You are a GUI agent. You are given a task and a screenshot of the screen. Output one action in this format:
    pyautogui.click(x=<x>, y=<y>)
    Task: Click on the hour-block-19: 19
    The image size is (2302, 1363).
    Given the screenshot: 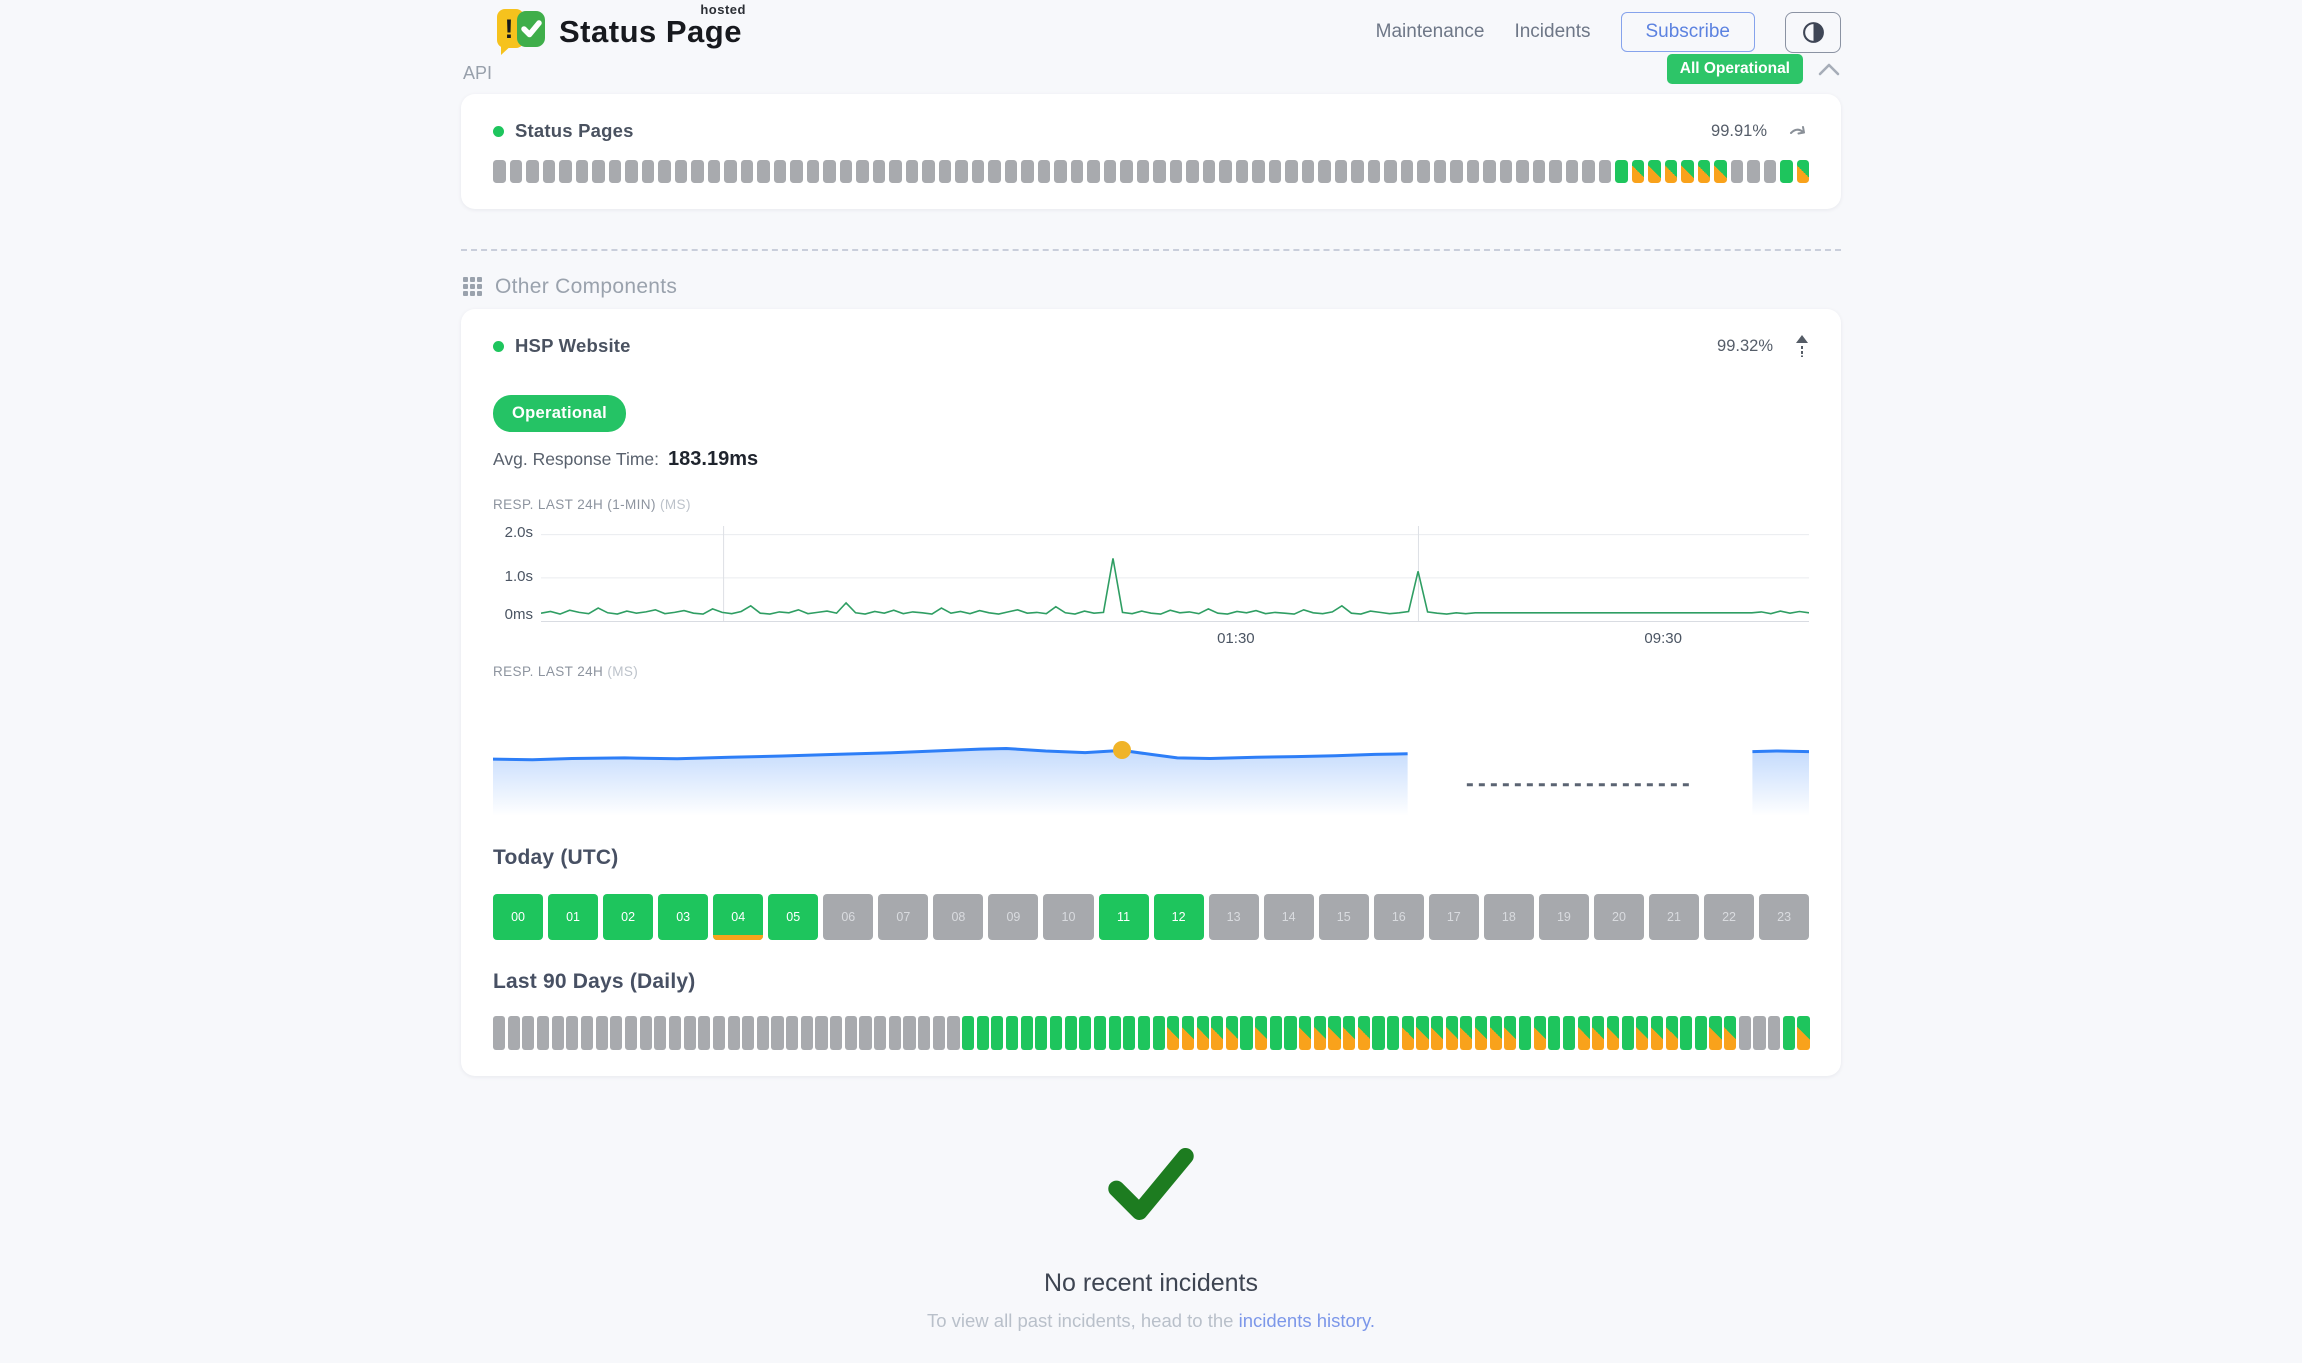 What is the action you would take?
    pyautogui.click(x=1563, y=917)
    